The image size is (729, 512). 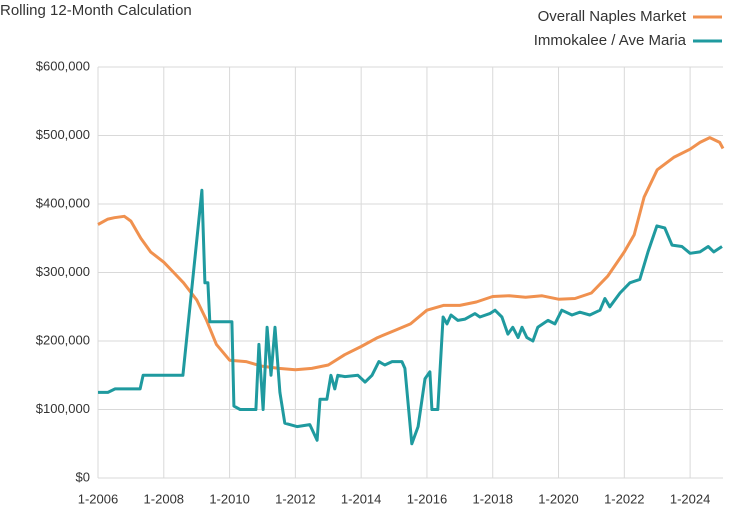 I want to click on chart-title: Rolling 12-Month Calculation, so click(x=96, y=10).